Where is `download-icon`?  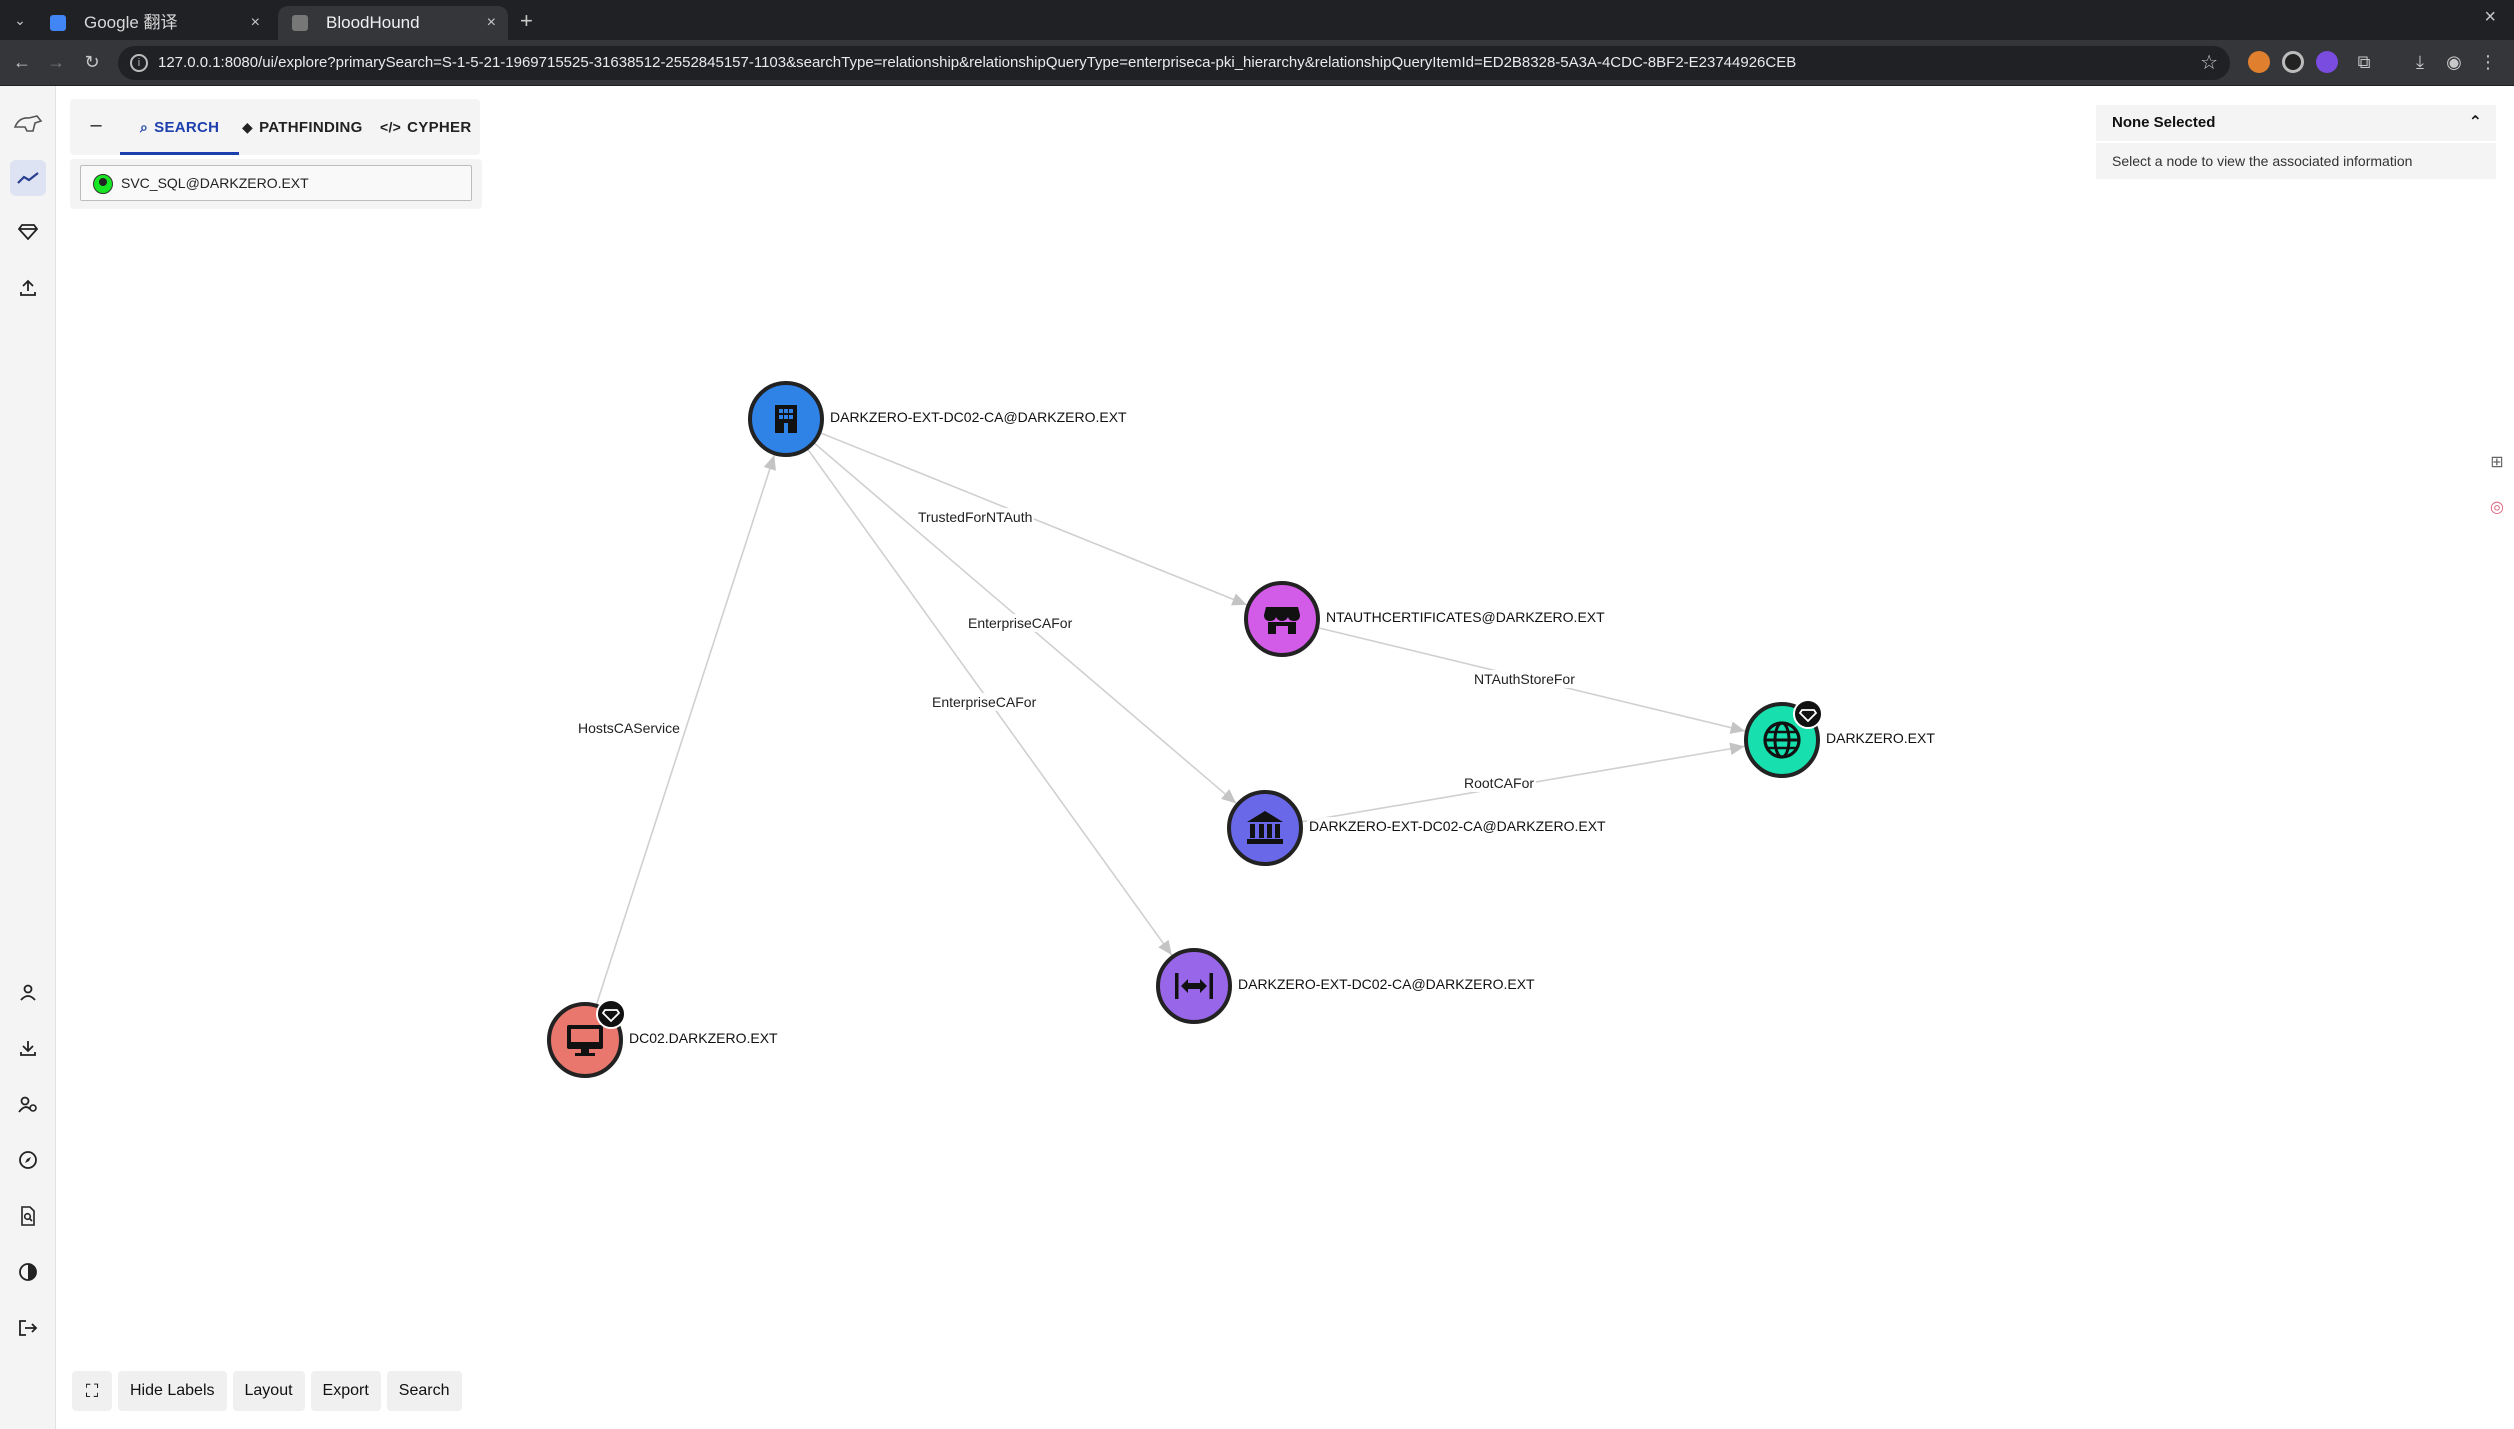
download-icon is located at coordinates (28, 1048).